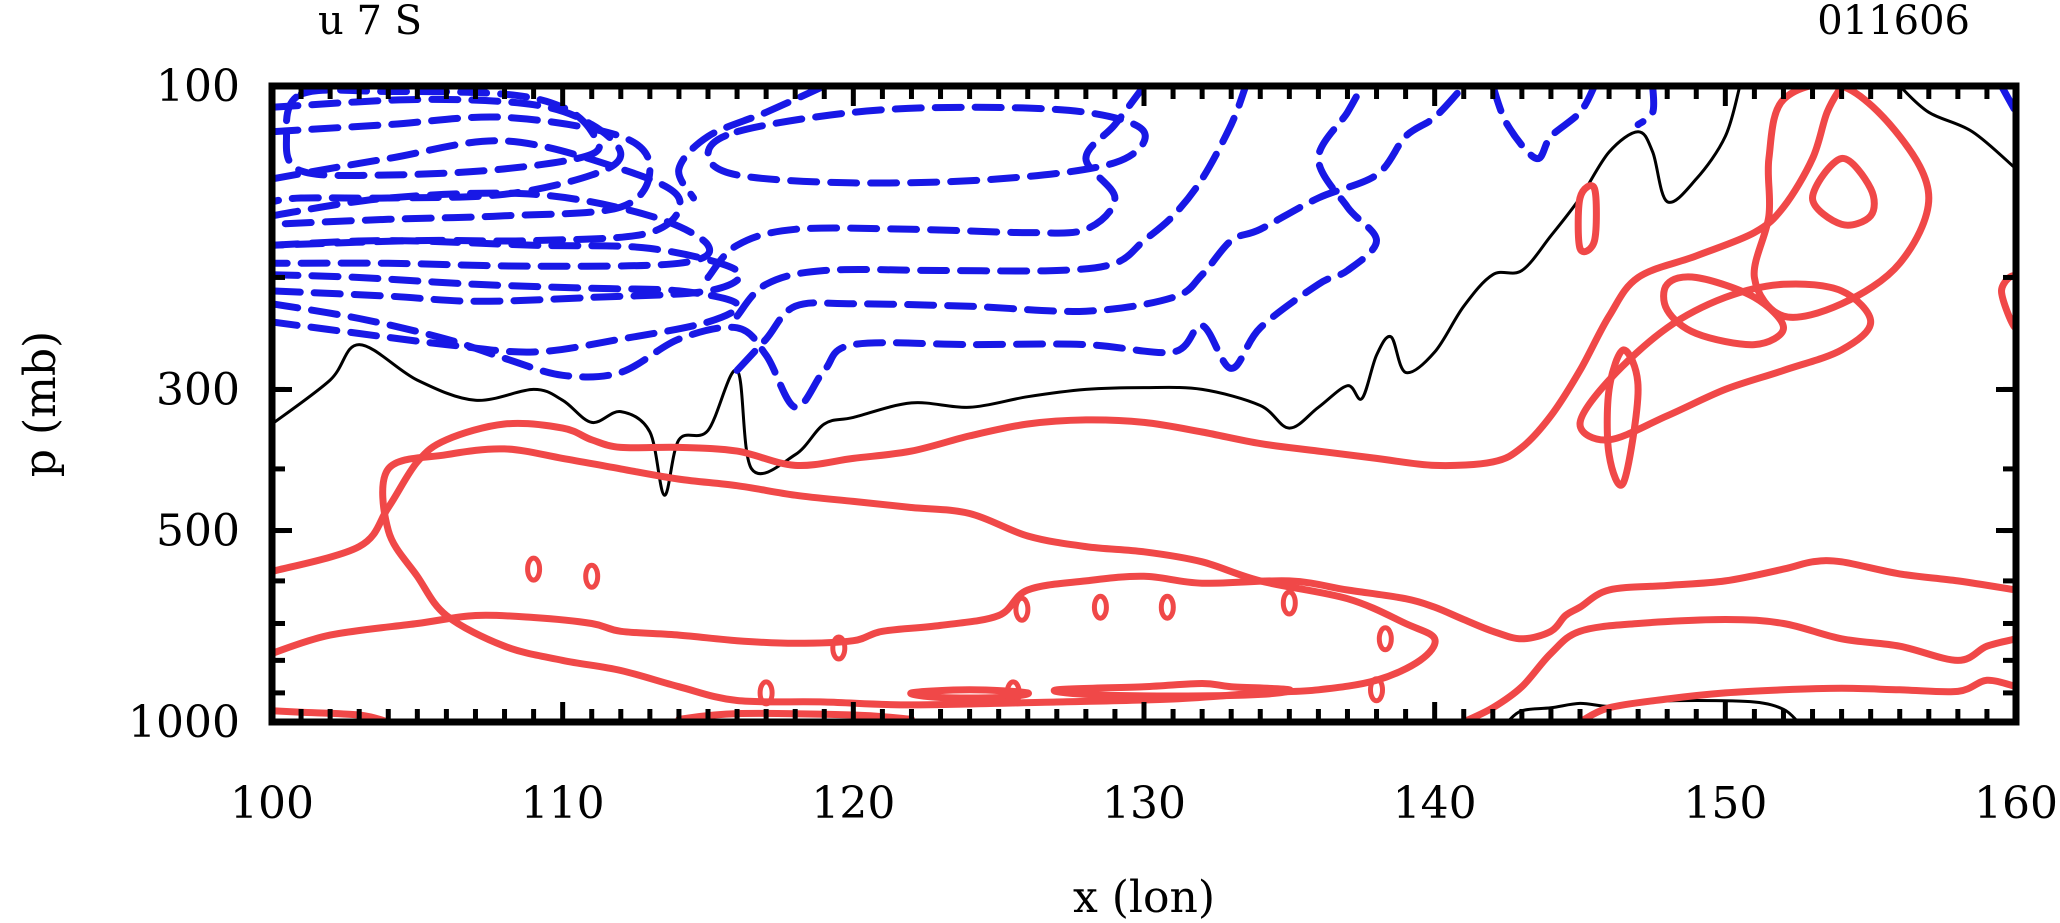 The height and width of the screenshot is (923, 2060). I want to click on contour-zero-line-top-right, so click(1957, 128).